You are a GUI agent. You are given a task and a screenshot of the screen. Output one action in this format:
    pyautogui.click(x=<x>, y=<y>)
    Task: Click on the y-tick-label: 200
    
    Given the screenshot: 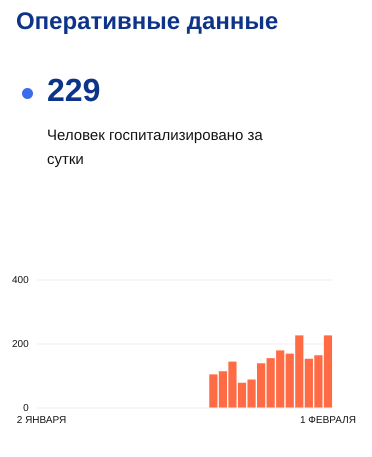 What is the action you would take?
    pyautogui.click(x=21, y=344)
    